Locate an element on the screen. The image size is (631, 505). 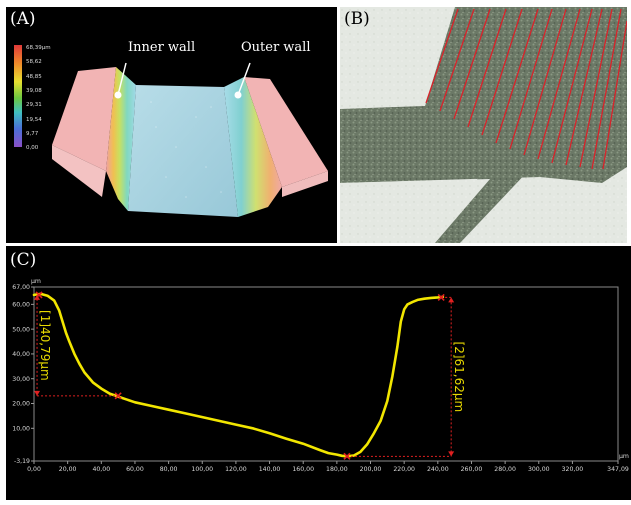
inner-wall-dot is located at coordinates (118, 95).